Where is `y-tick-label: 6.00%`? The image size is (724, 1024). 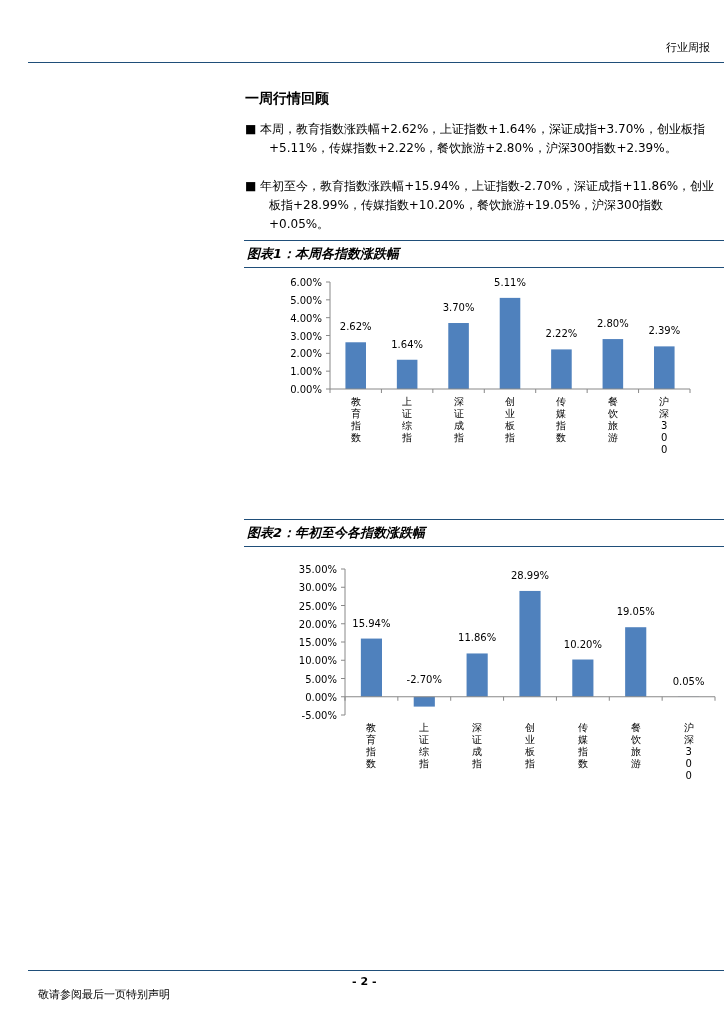 y-tick-label: 6.00% is located at coordinates (306, 282).